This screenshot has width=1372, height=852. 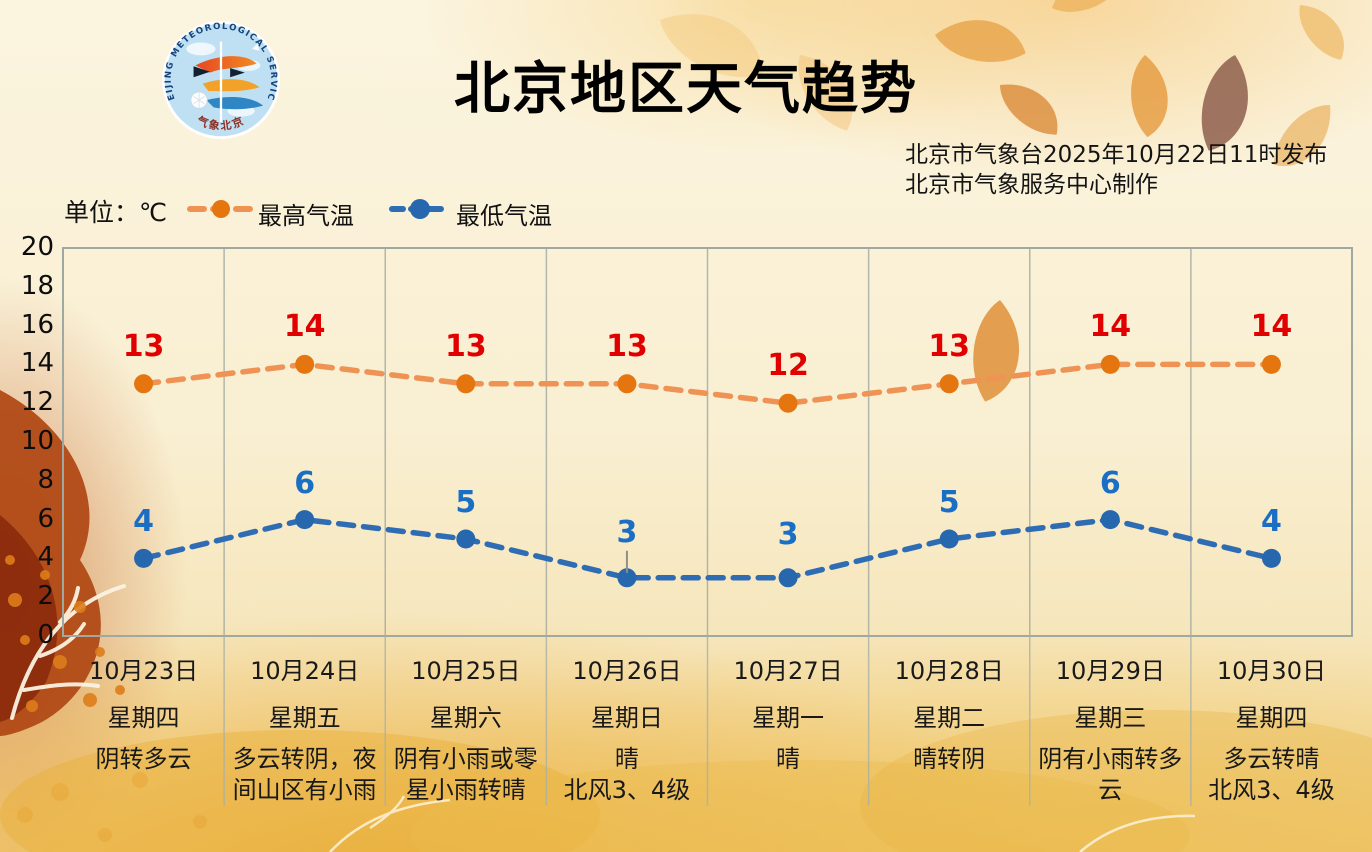 I want to click on logo-cloud, so click(x=201, y=49).